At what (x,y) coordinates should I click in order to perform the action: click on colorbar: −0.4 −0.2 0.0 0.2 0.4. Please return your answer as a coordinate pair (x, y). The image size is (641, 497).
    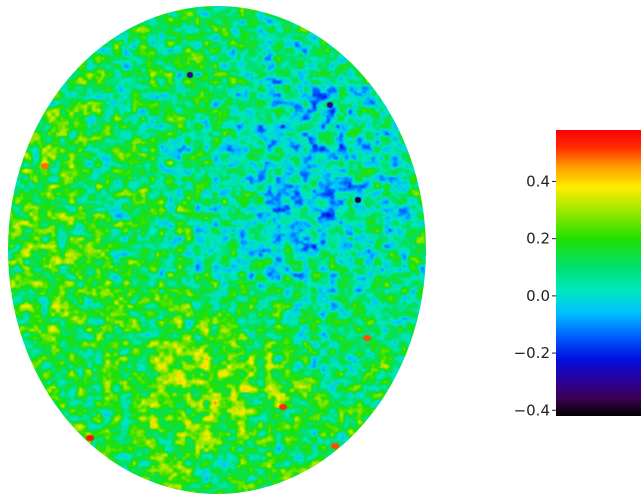
    Looking at the image, I should click on (577, 274).